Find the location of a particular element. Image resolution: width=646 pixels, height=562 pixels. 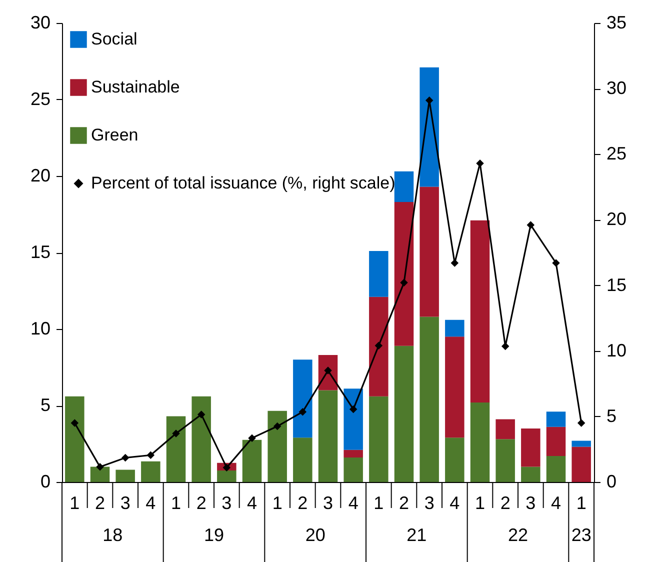

y-tick-label: 25 is located at coordinates (40, 99).